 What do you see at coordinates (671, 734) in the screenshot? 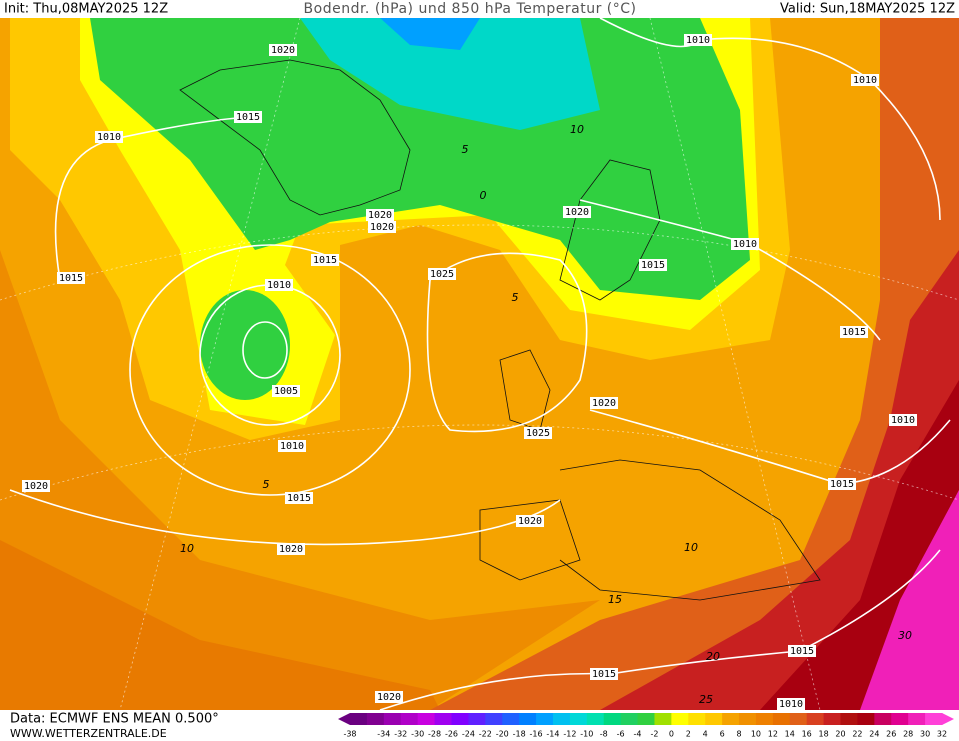
I see `colorbar-tick-label: 0` at bounding box center [671, 734].